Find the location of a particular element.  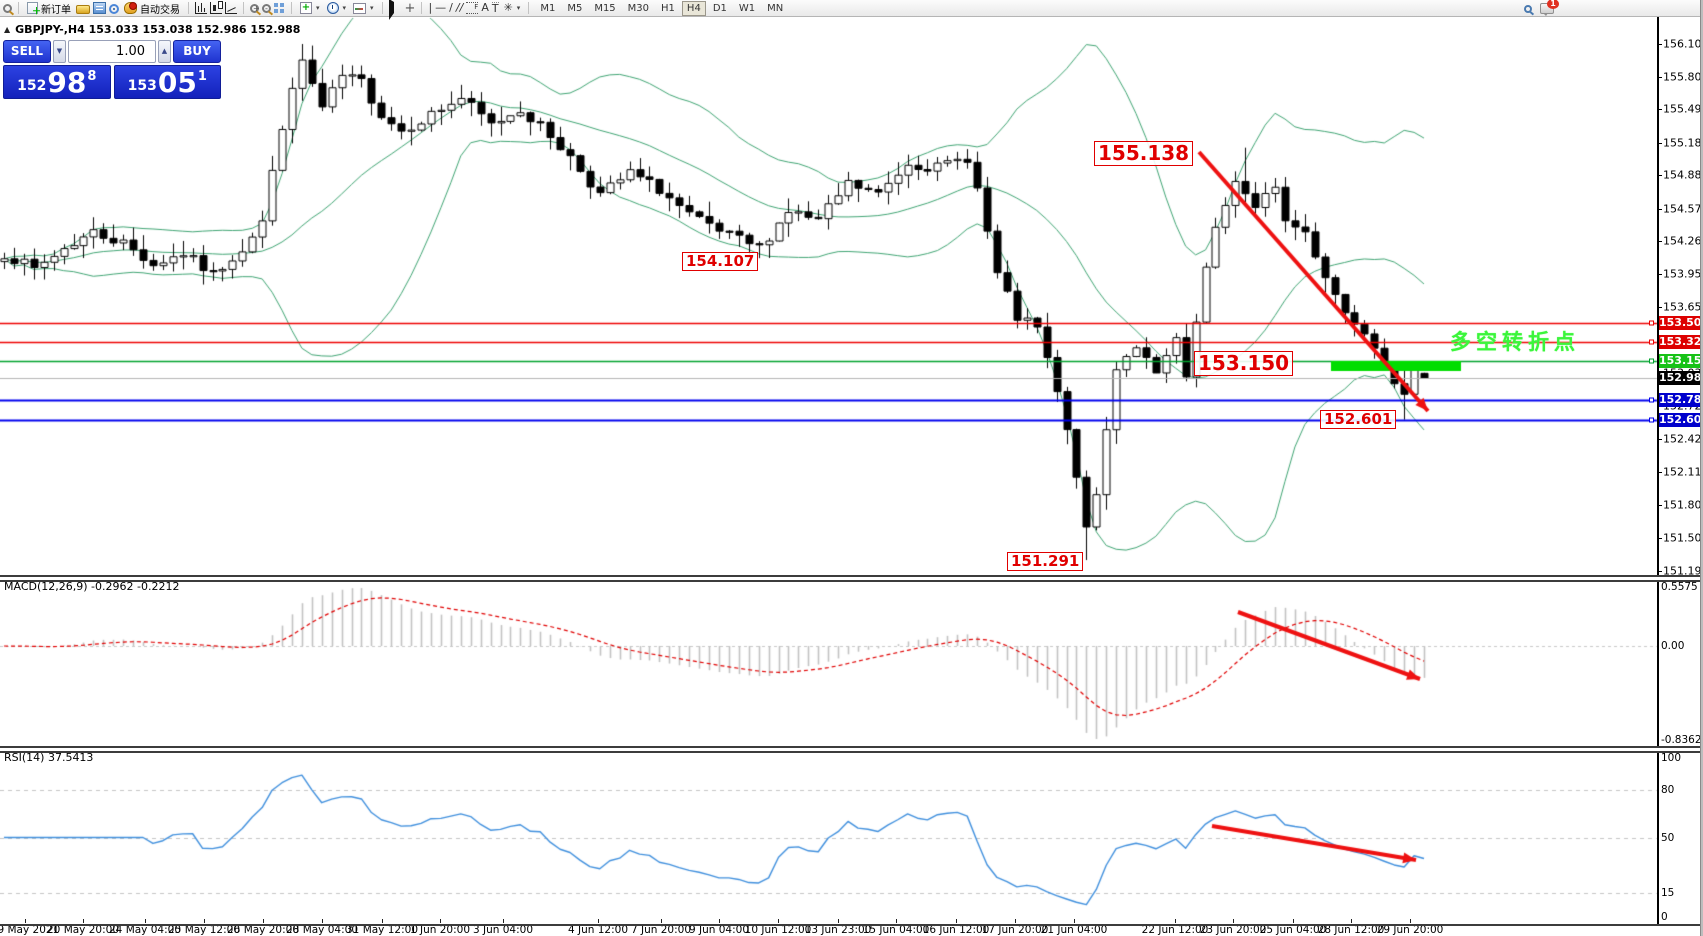

level-price-badge: 152.787 is located at coordinates (1681, 399).